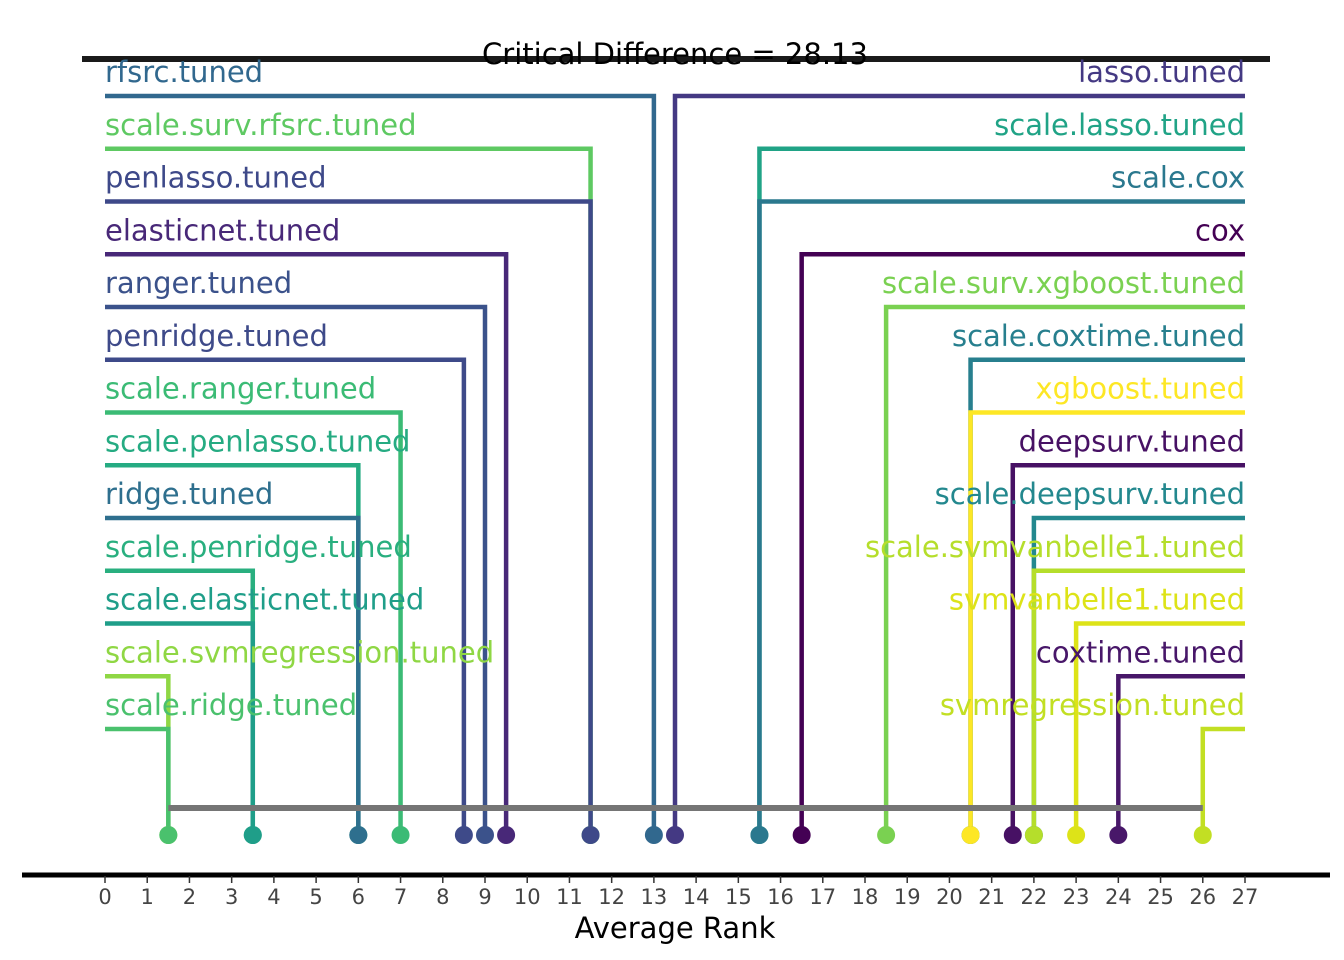 The height and width of the screenshot is (960, 1344). I want to click on label-ridge-tuned: ridge.tuned, so click(189, 494).